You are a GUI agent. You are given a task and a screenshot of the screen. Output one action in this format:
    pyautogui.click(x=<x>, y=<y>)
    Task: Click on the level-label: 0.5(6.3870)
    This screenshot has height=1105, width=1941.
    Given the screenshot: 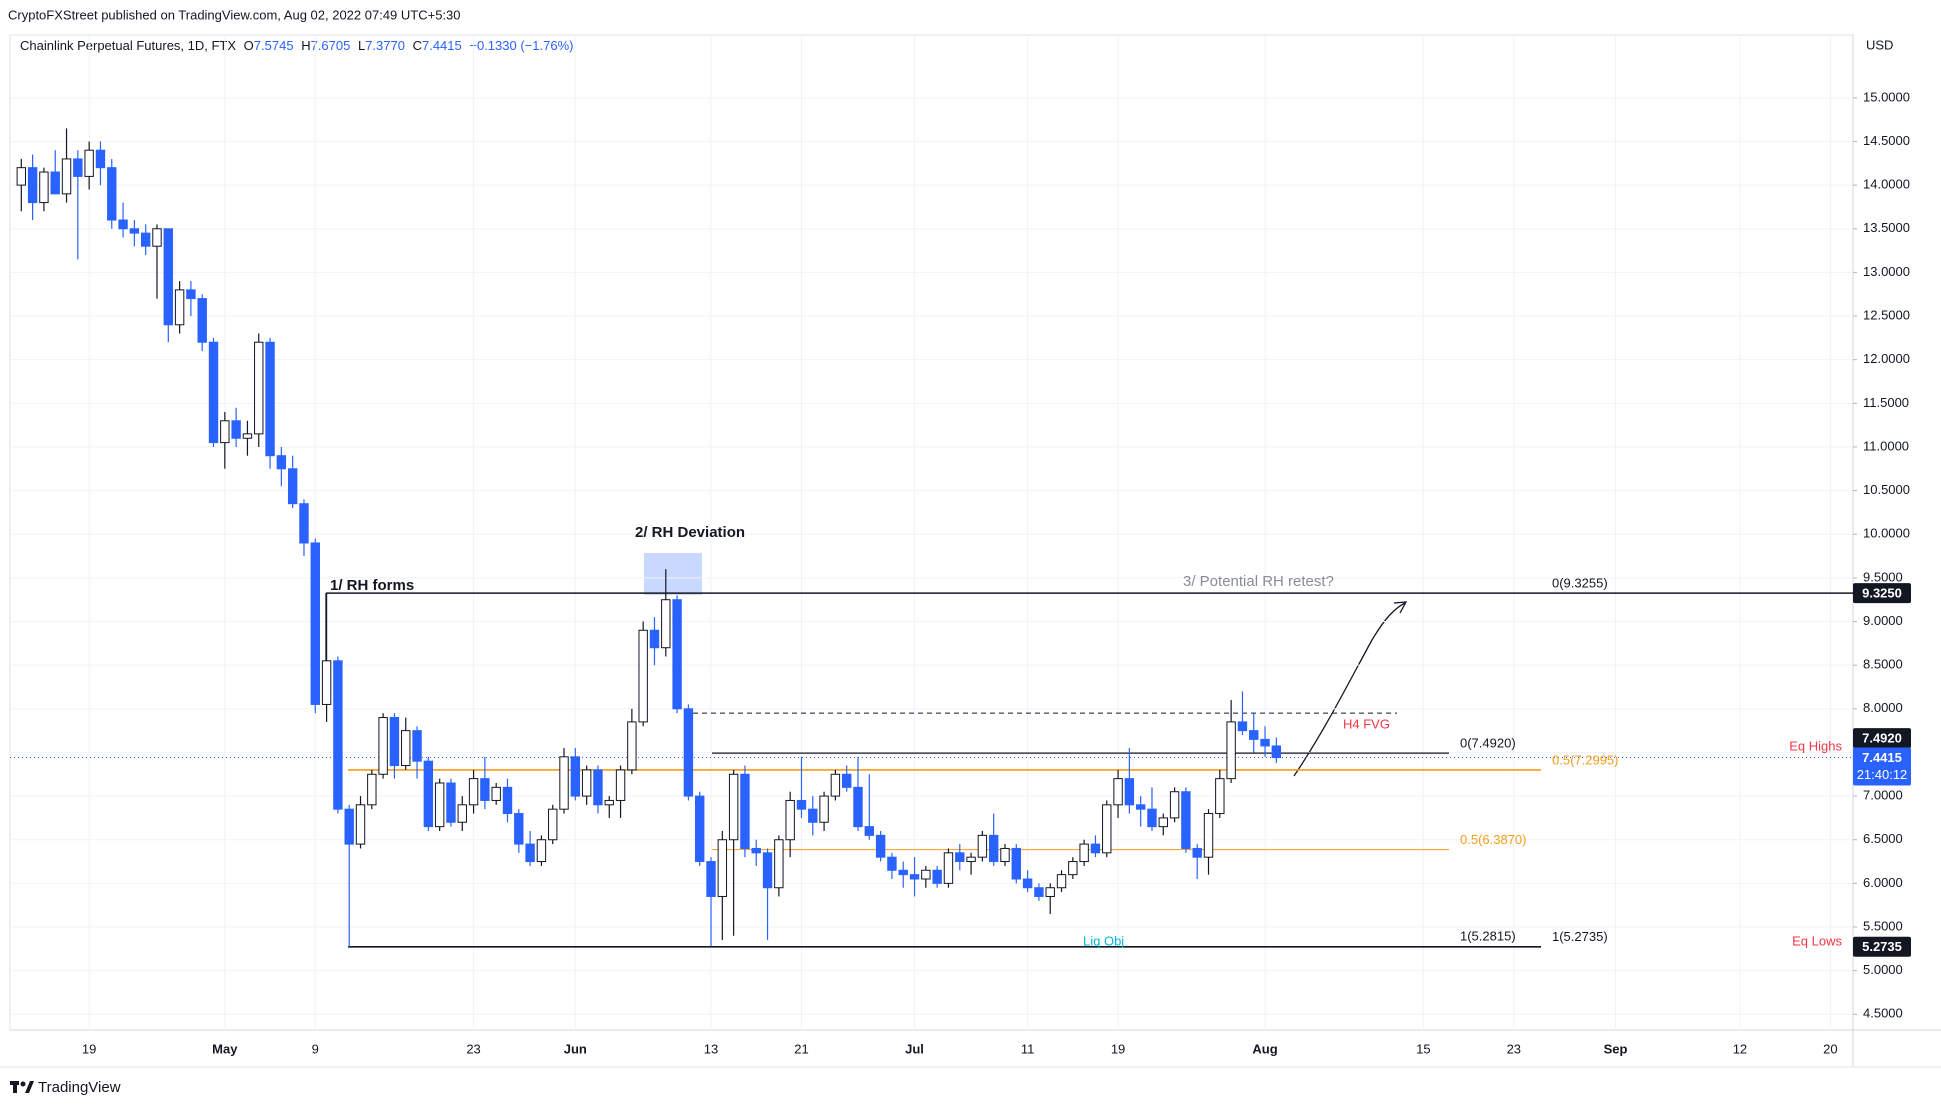 What is the action you would take?
    pyautogui.click(x=1493, y=839)
    